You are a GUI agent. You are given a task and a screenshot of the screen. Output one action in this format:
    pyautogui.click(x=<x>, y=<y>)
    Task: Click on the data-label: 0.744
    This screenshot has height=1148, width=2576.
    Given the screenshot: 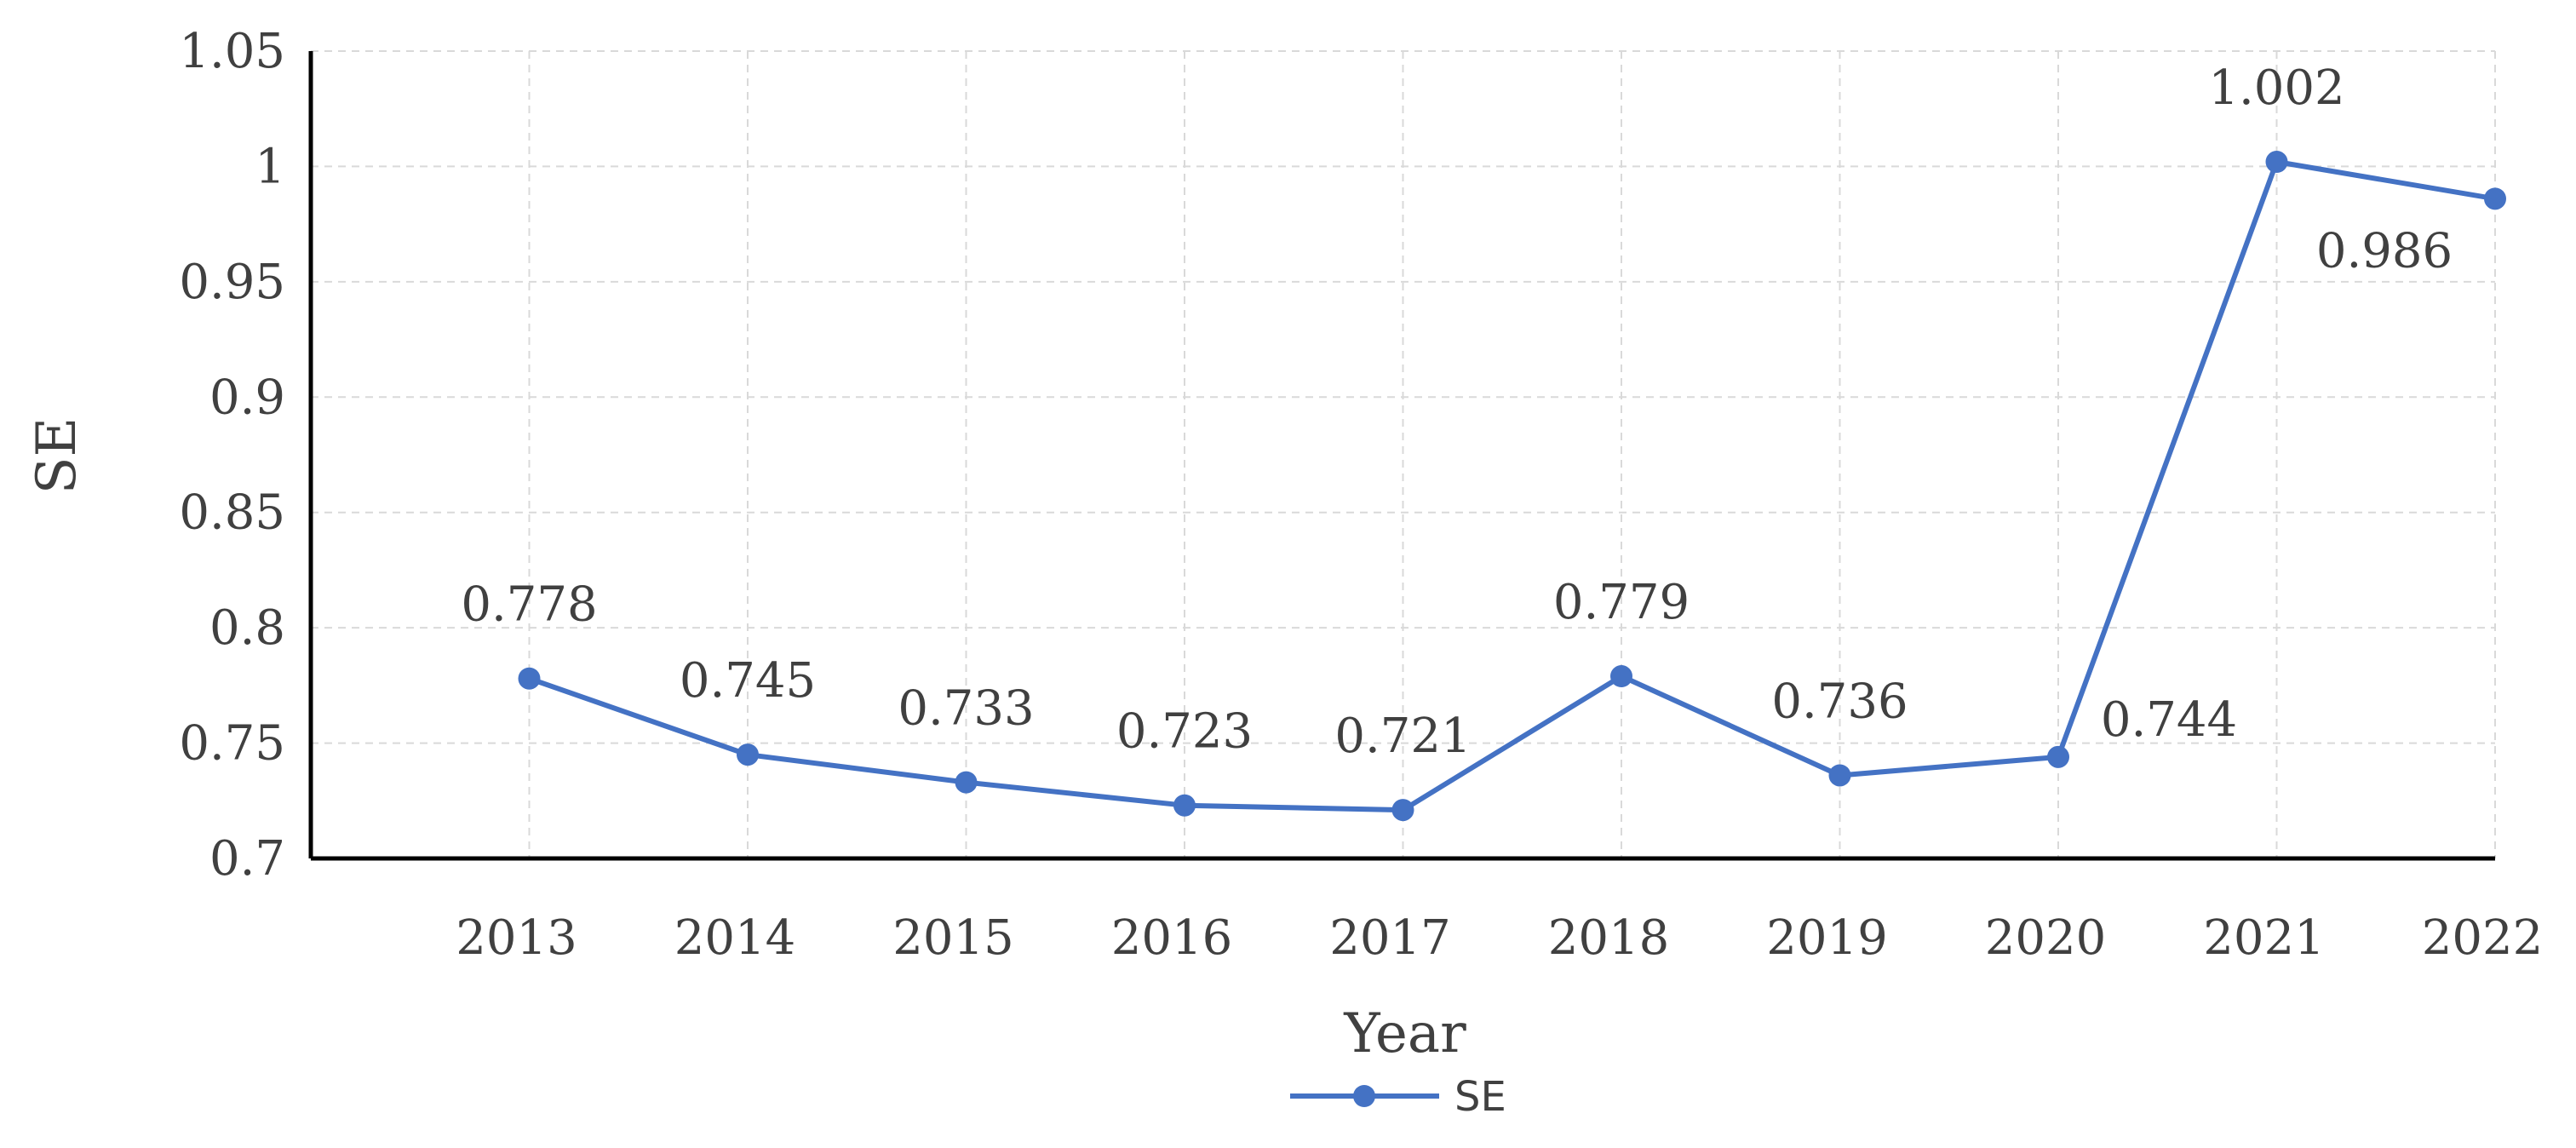 What is the action you would take?
    pyautogui.click(x=2169, y=720)
    